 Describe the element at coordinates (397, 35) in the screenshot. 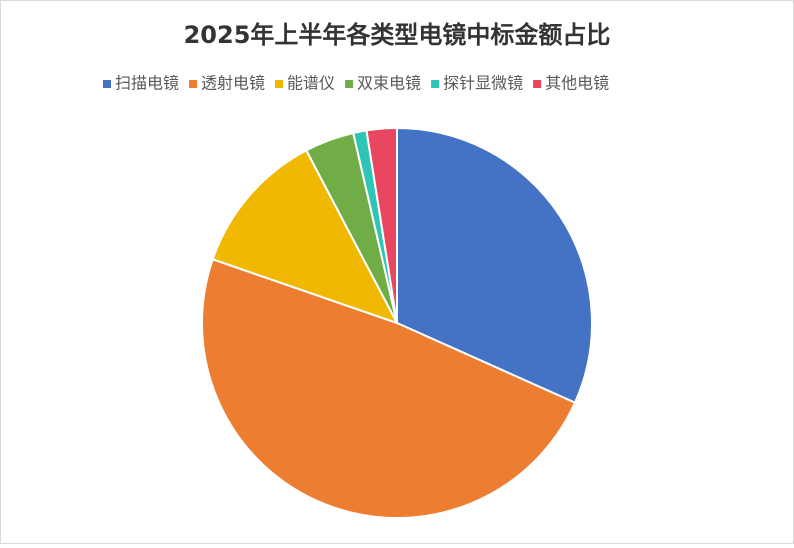

I see `chart-title: 2025年上半年各类型电镜中标金额占比` at that location.